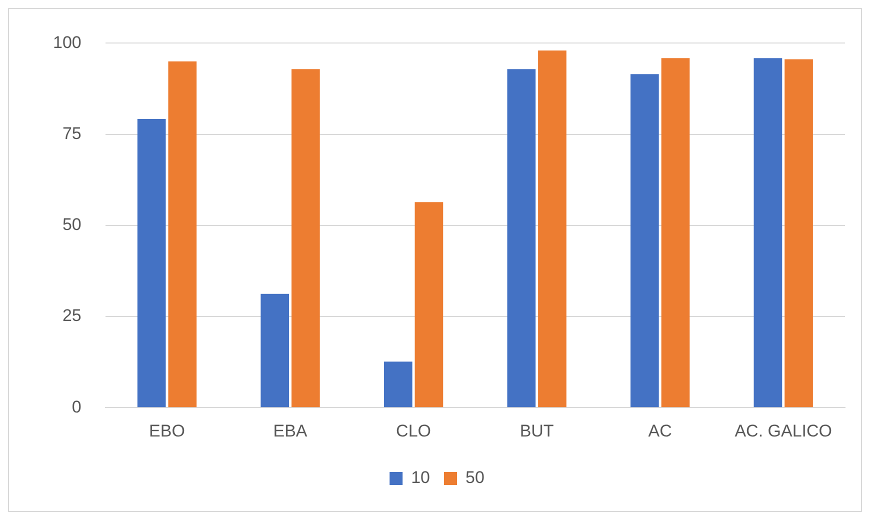 Image resolution: width=870 pixels, height=520 pixels. Describe the element at coordinates (67, 42) in the screenshot. I see `y-tick-label: 100` at that location.